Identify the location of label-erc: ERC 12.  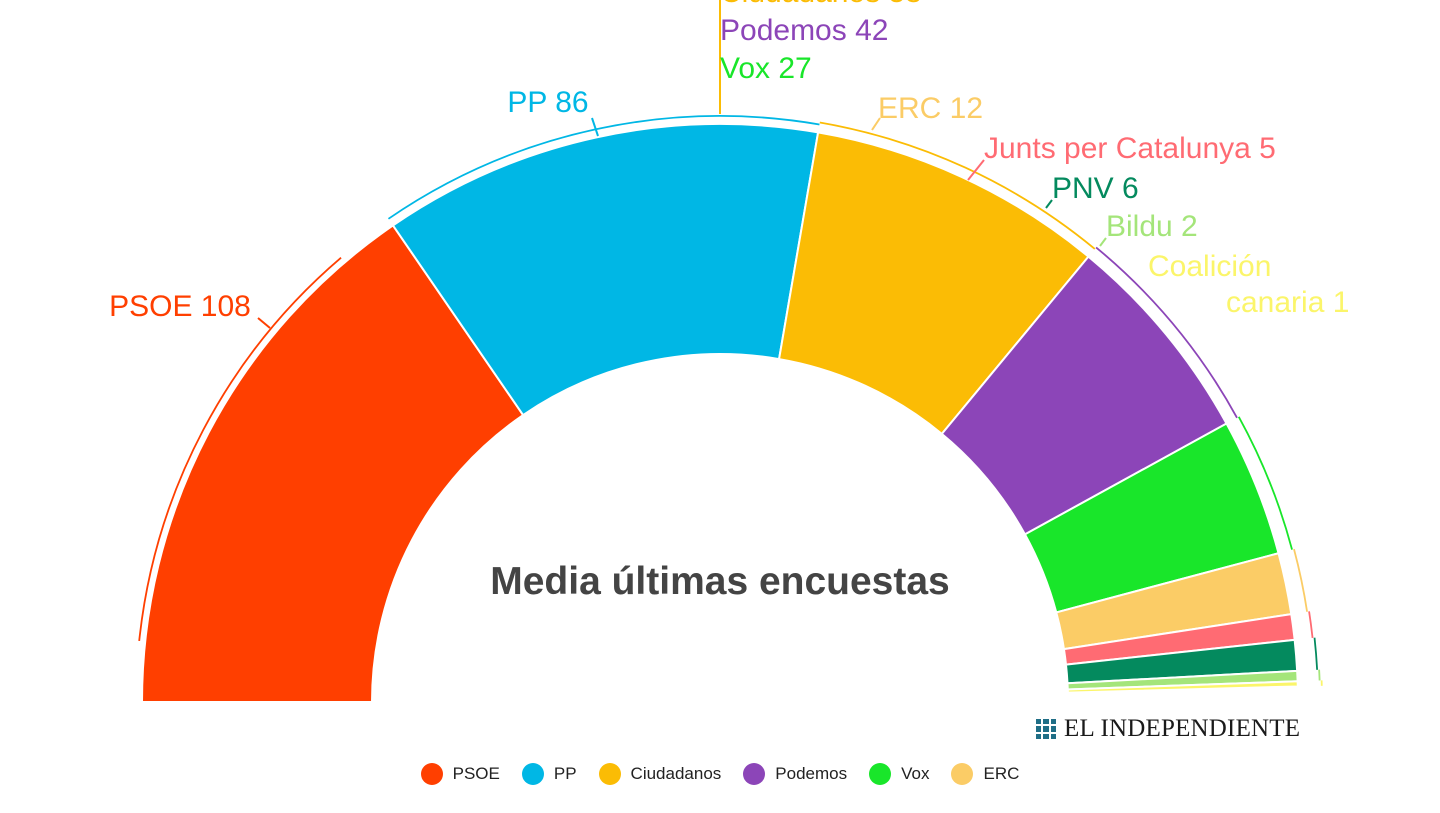
(930, 108).